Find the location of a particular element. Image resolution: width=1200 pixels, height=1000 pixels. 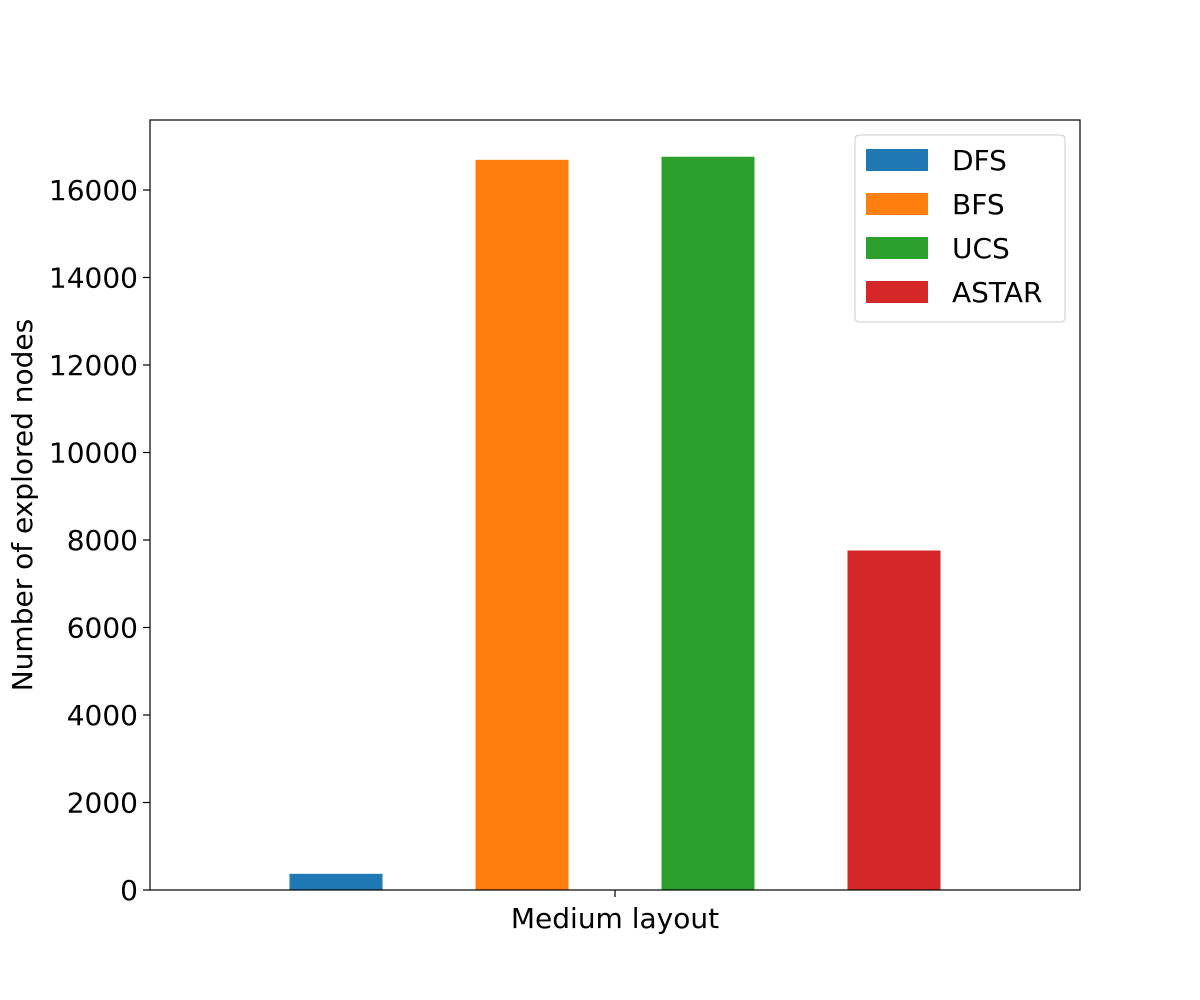

legend-label-bfs: BFS is located at coordinates (978, 204).